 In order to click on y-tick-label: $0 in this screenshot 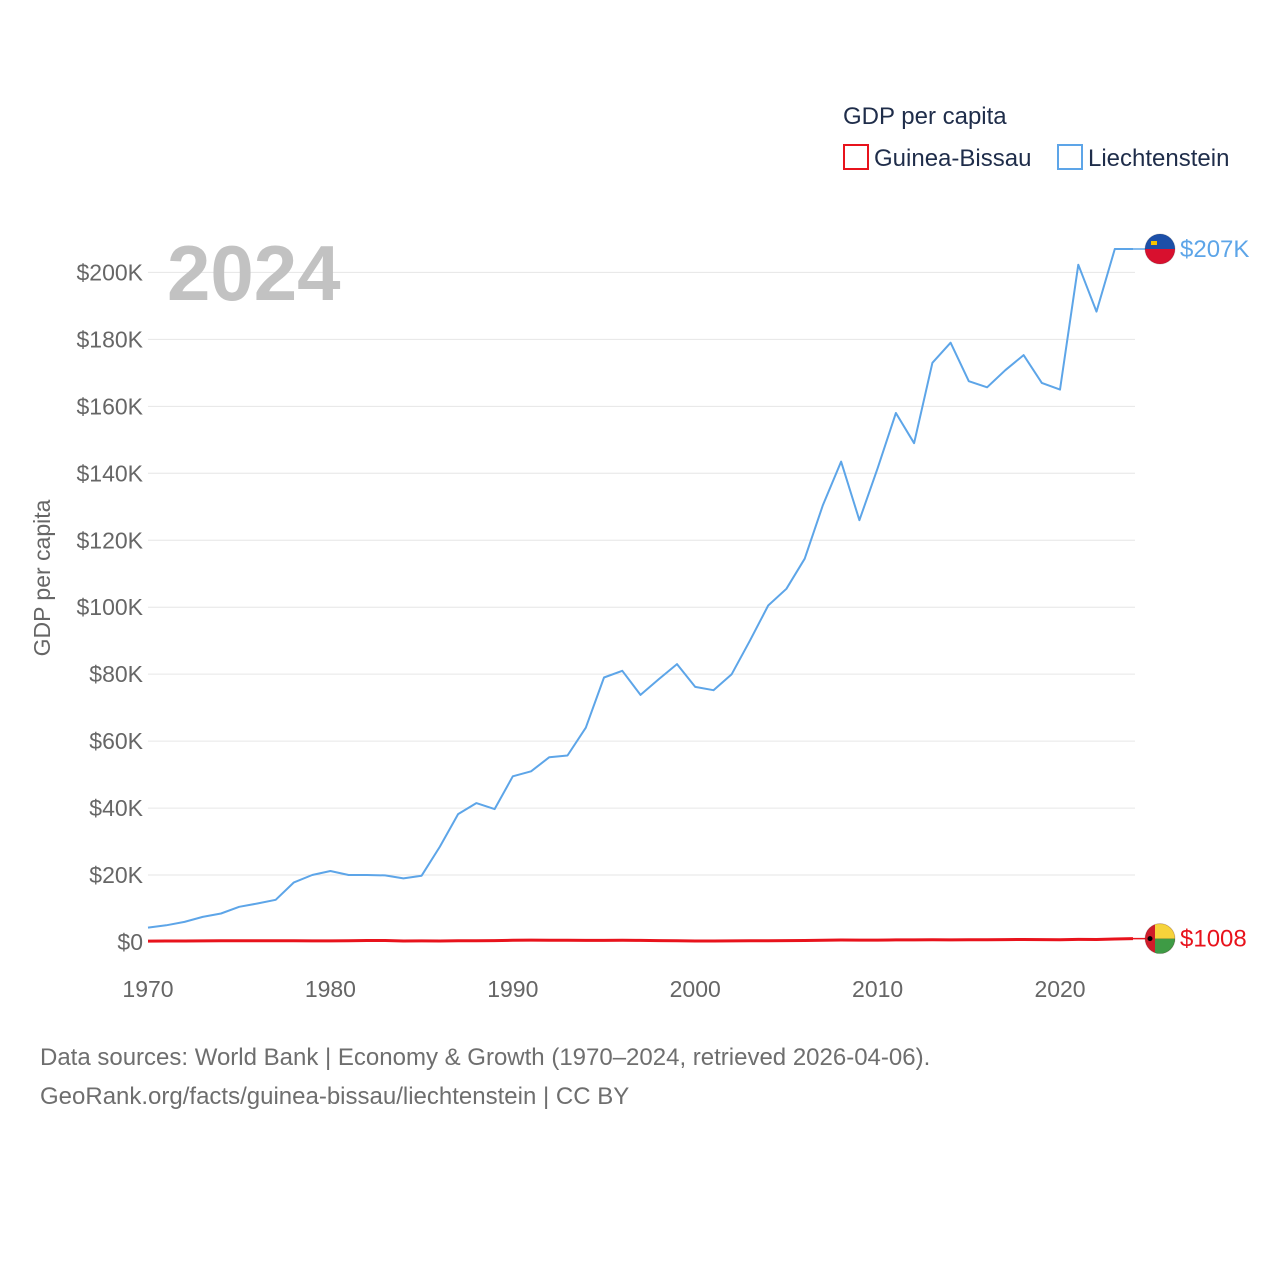, I will do `click(130, 942)`.